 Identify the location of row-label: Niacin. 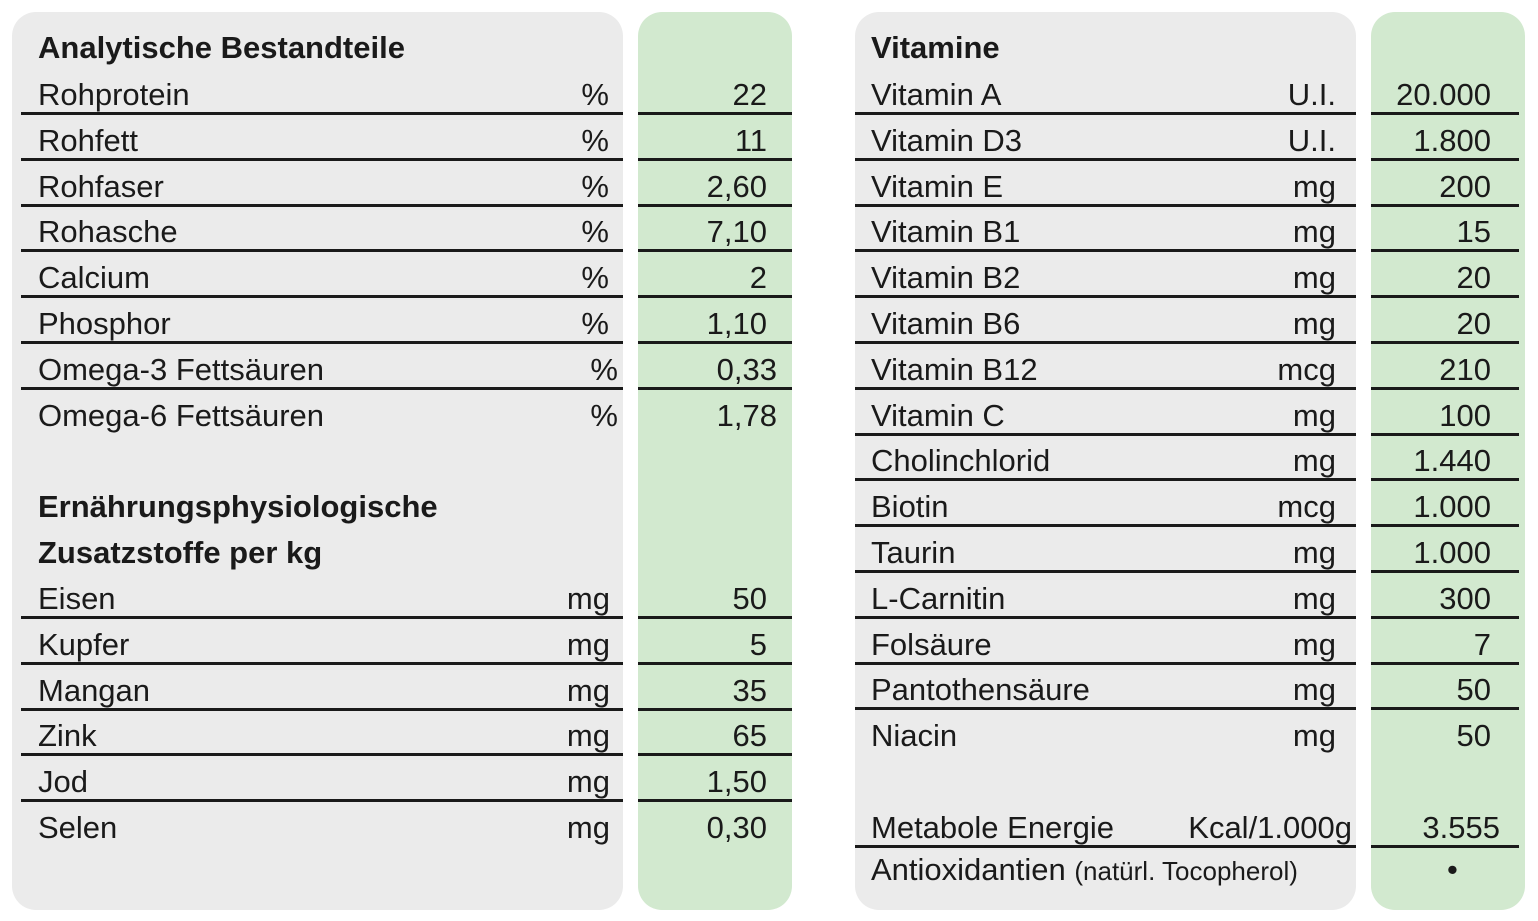
(914, 736).